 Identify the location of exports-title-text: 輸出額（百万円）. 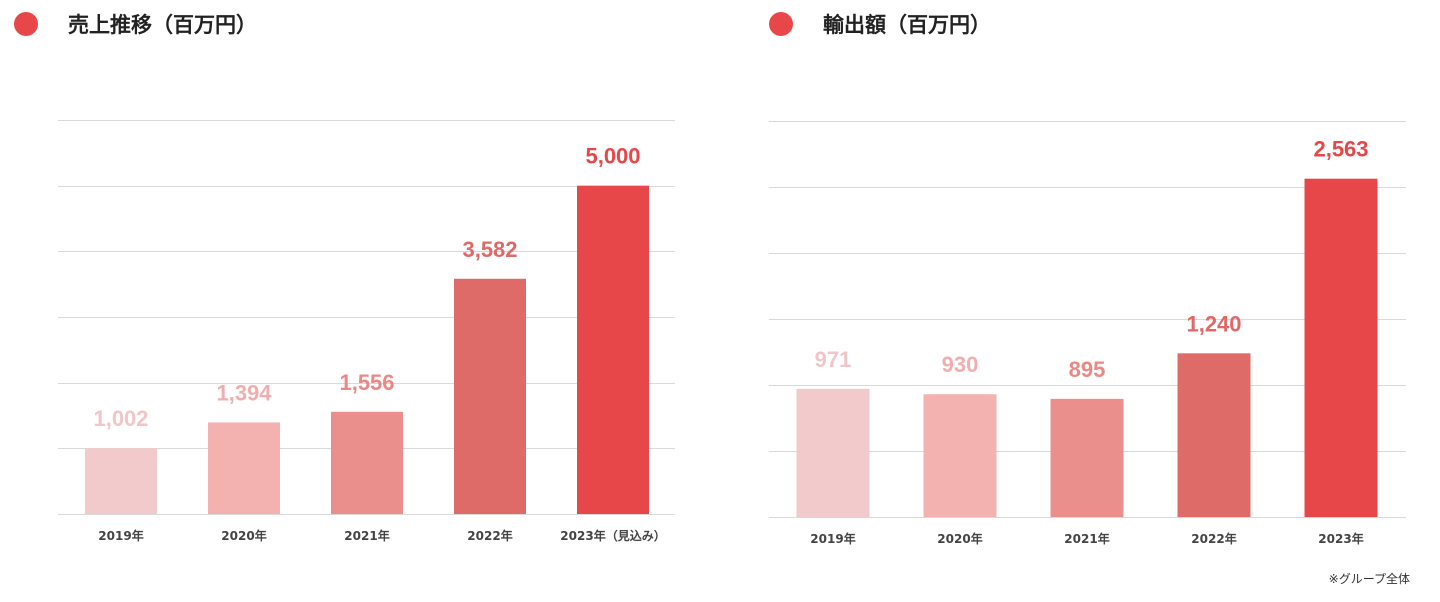
(907, 25).